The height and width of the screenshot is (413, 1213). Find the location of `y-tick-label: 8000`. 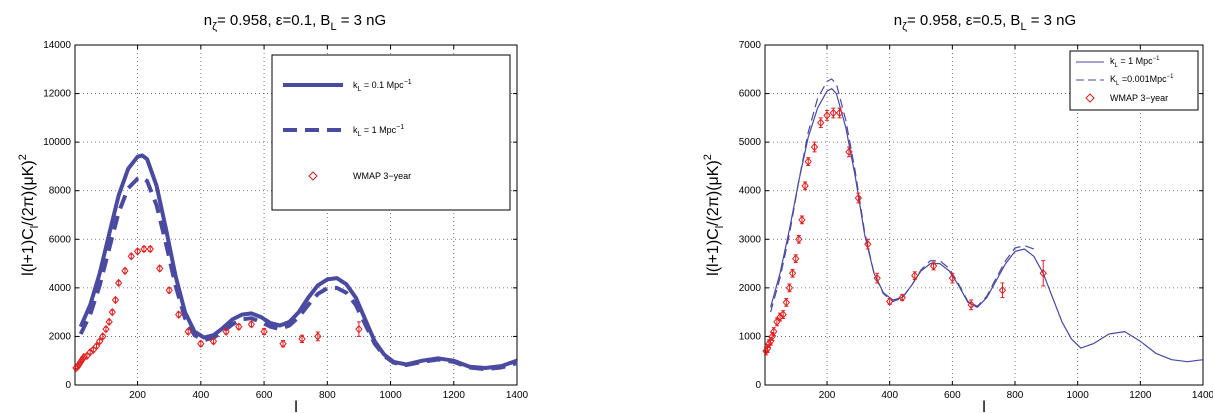

y-tick-label: 8000 is located at coordinates (60, 191).